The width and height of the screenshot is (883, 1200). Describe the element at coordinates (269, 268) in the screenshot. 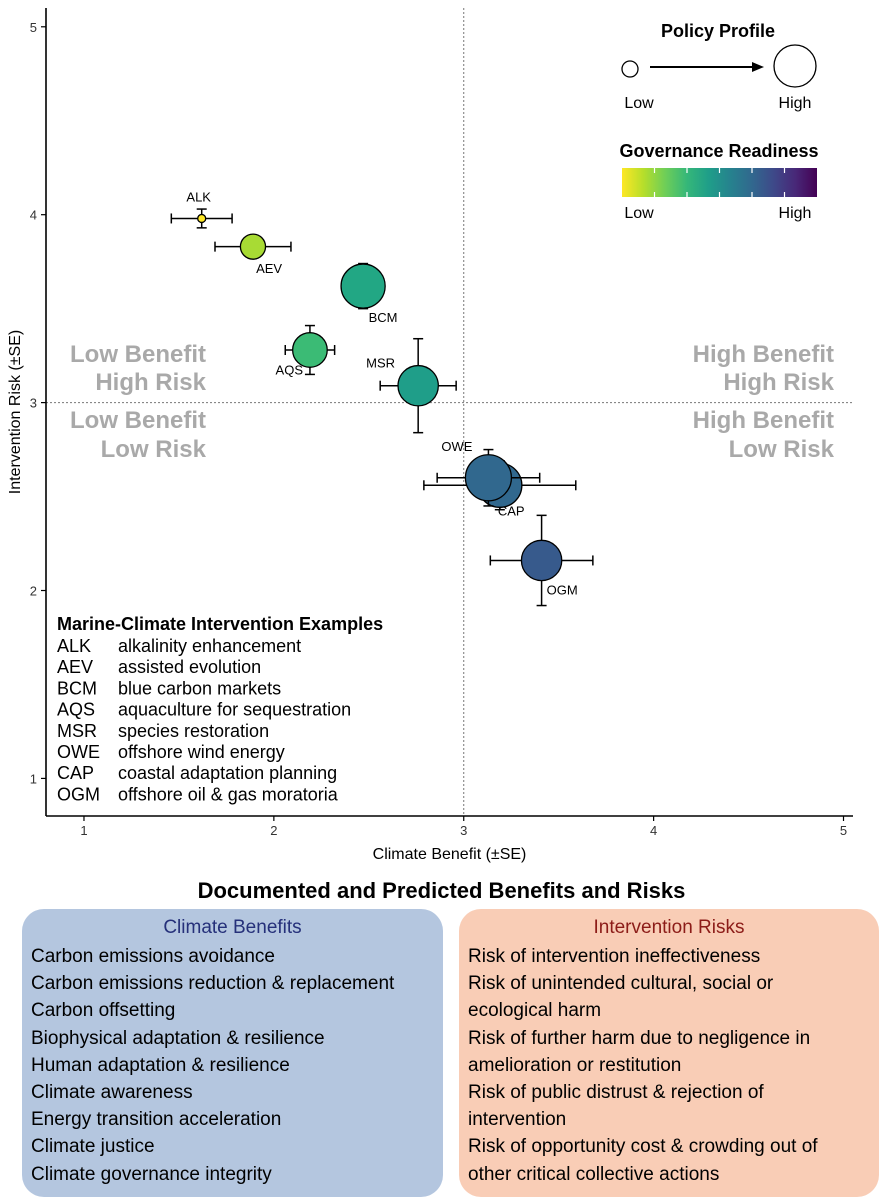

I see `data-label-aev: AEV` at that location.